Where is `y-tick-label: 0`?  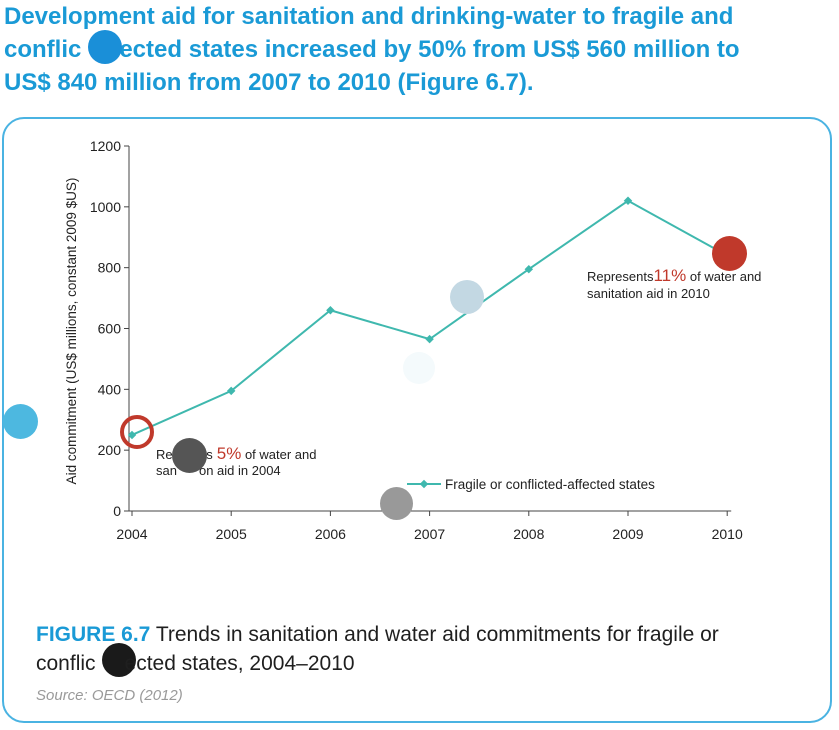
y-tick-label: 0 is located at coordinates (117, 511).